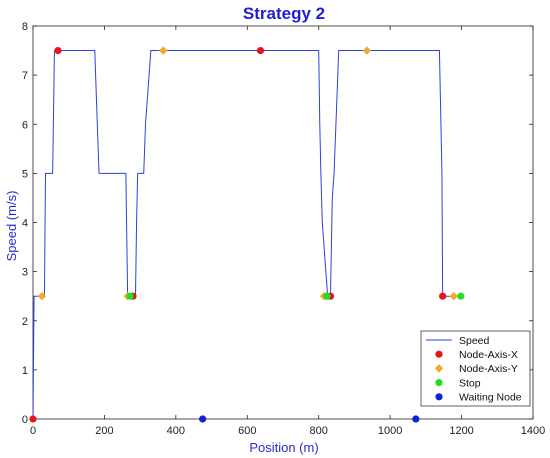 The width and height of the screenshot is (550, 458). I want to click on x-tick-label: 800, so click(319, 431).